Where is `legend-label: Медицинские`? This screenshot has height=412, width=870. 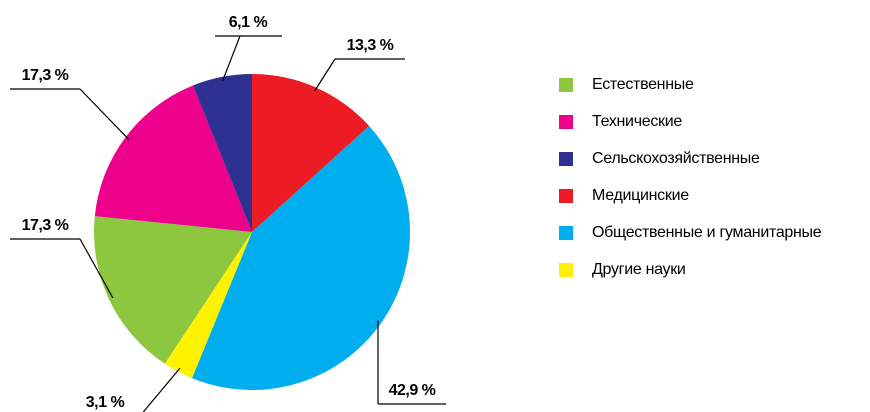 legend-label: Медицинские is located at coordinates (640, 195).